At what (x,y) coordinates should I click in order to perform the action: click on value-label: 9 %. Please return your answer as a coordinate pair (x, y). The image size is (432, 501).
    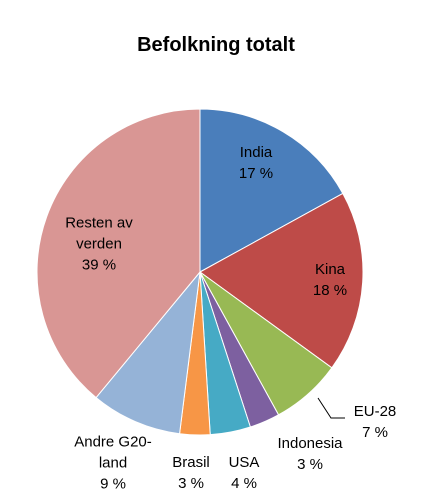
    Looking at the image, I should click on (113, 484).